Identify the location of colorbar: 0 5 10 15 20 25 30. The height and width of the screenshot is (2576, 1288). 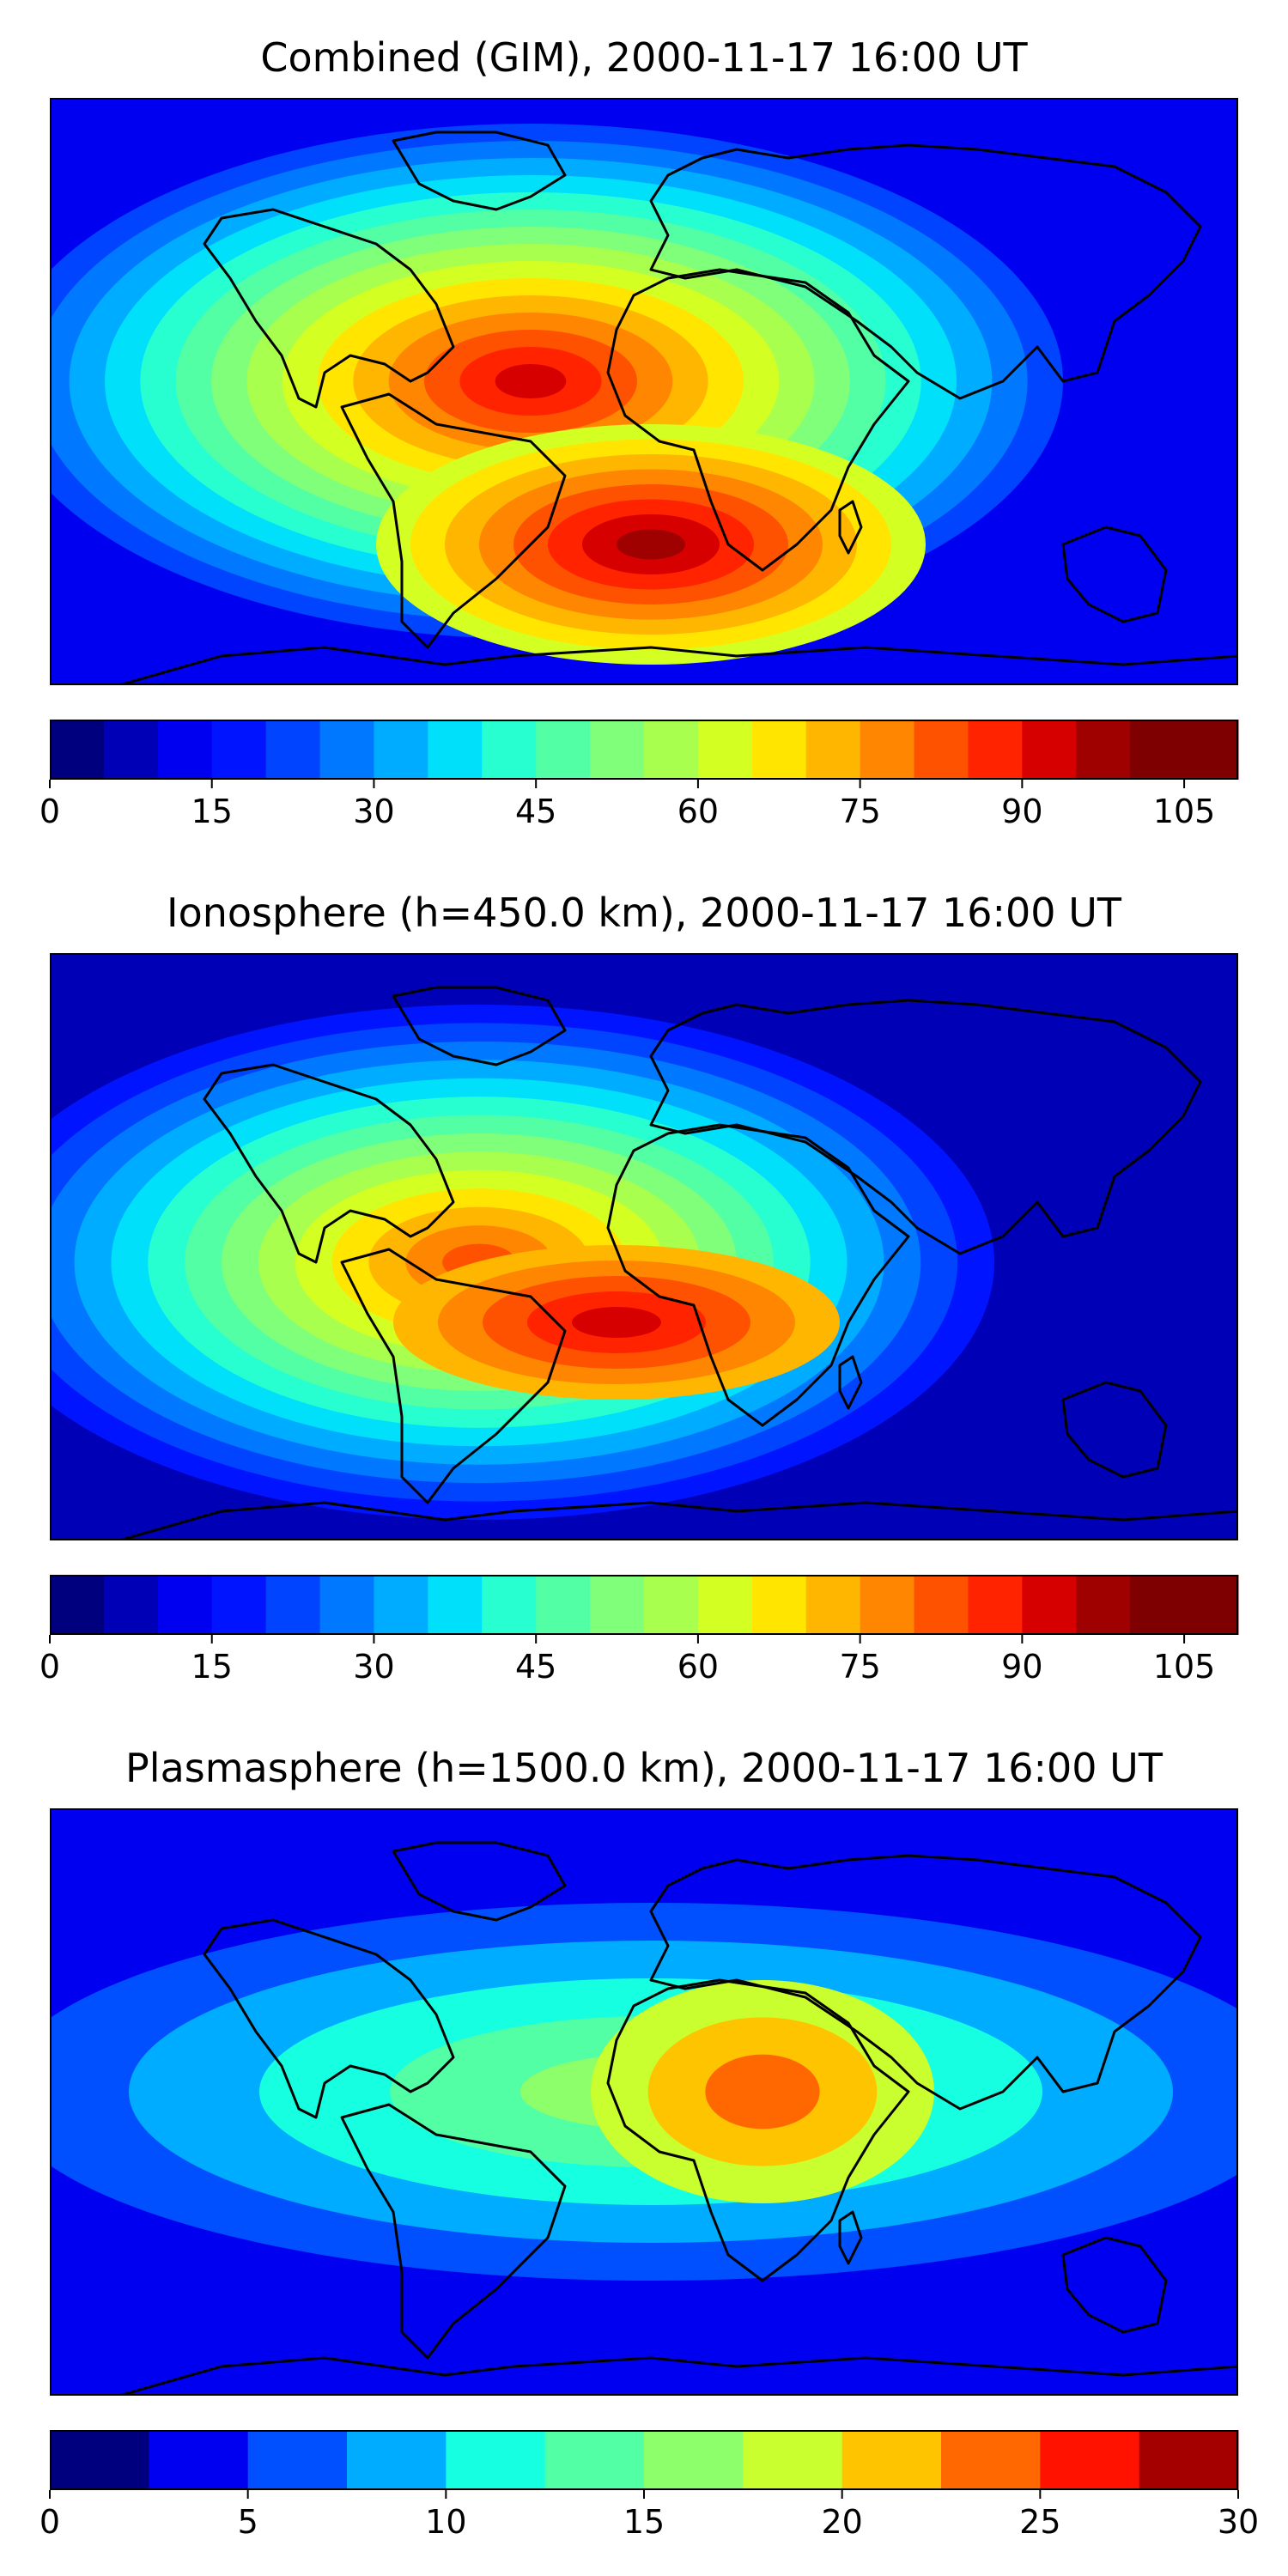
(649, 2485).